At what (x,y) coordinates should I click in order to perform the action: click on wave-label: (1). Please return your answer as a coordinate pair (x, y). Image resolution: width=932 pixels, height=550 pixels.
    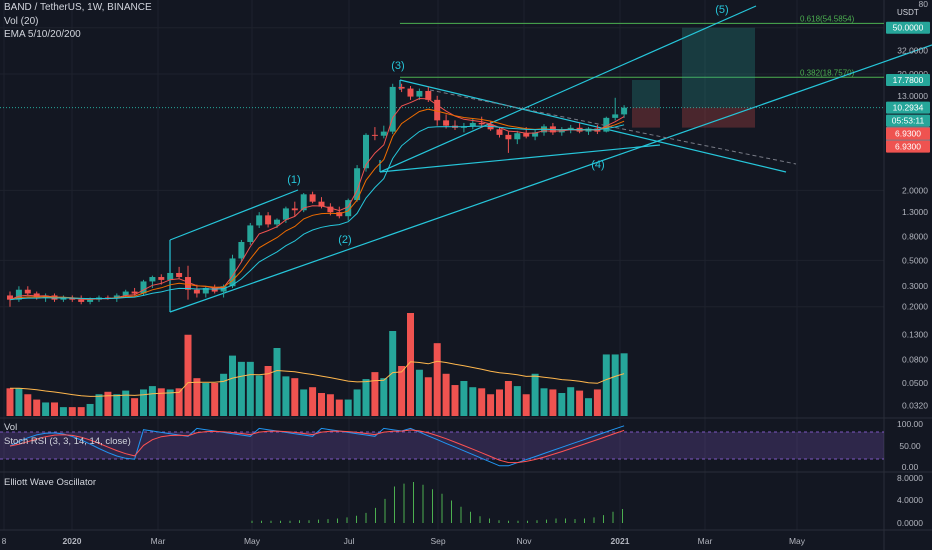
    Looking at the image, I should click on (293, 180).